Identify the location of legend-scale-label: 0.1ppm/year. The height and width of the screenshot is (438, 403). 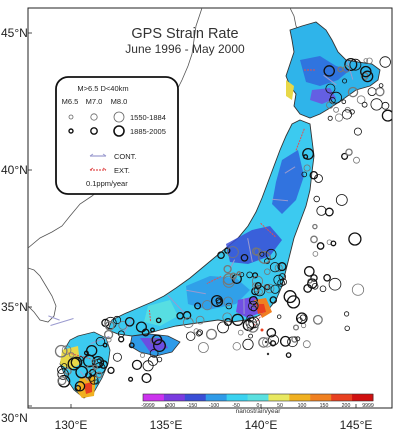
(107, 183).